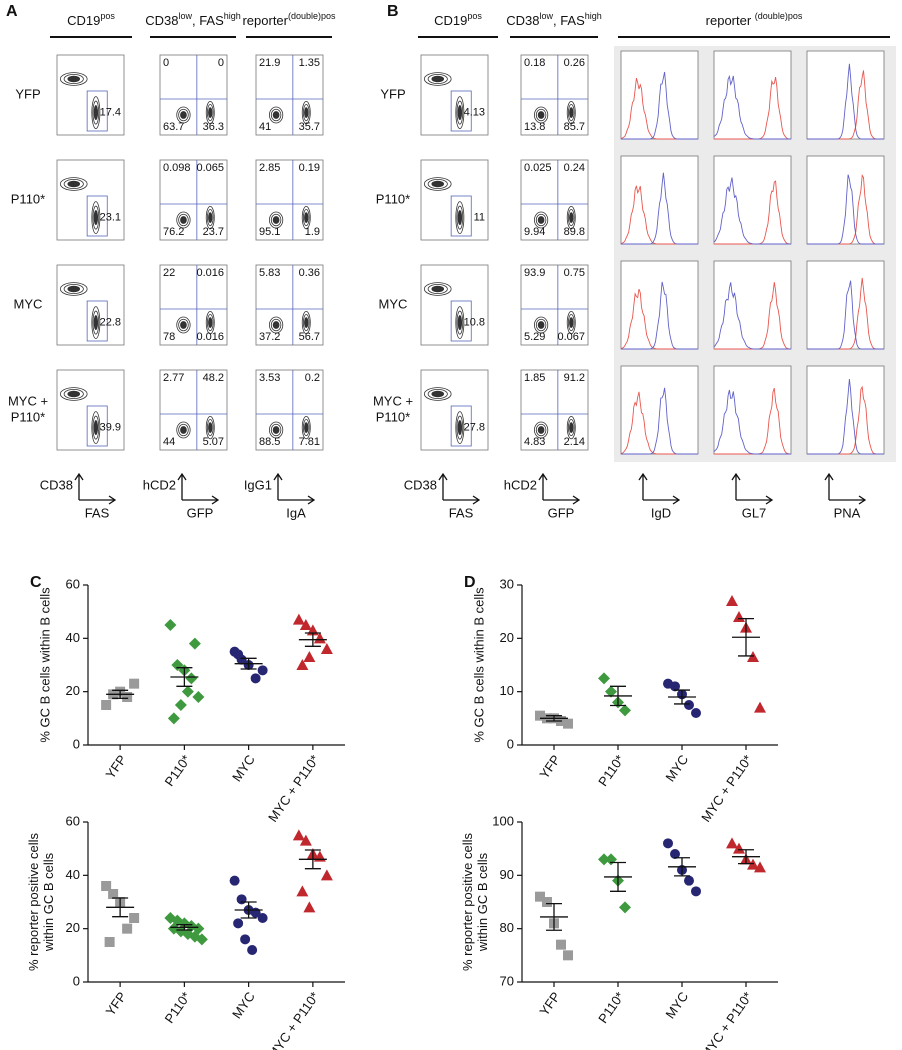 The image size is (902, 1050). What do you see at coordinates (507, 874) in the screenshot?
I see `y-tick-label: 90` at bounding box center [507, 874].